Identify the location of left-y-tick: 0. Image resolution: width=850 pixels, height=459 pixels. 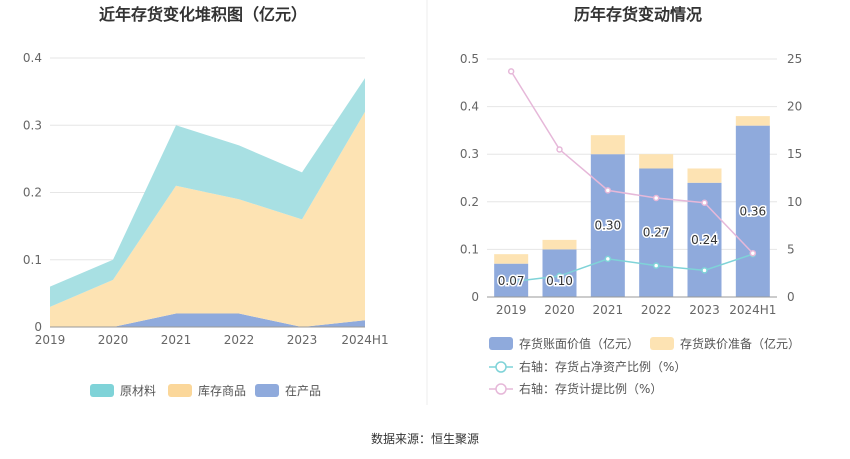
(38, 327).